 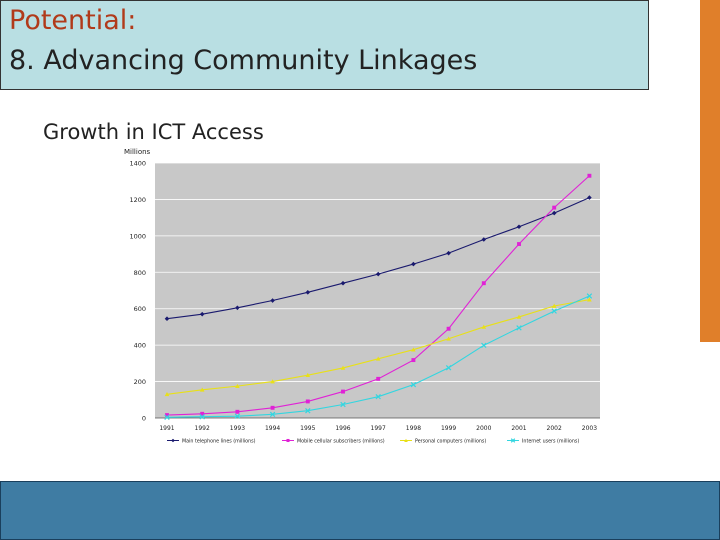 I want to click on x-tick-label: 1995, so click(x=307, y=428).